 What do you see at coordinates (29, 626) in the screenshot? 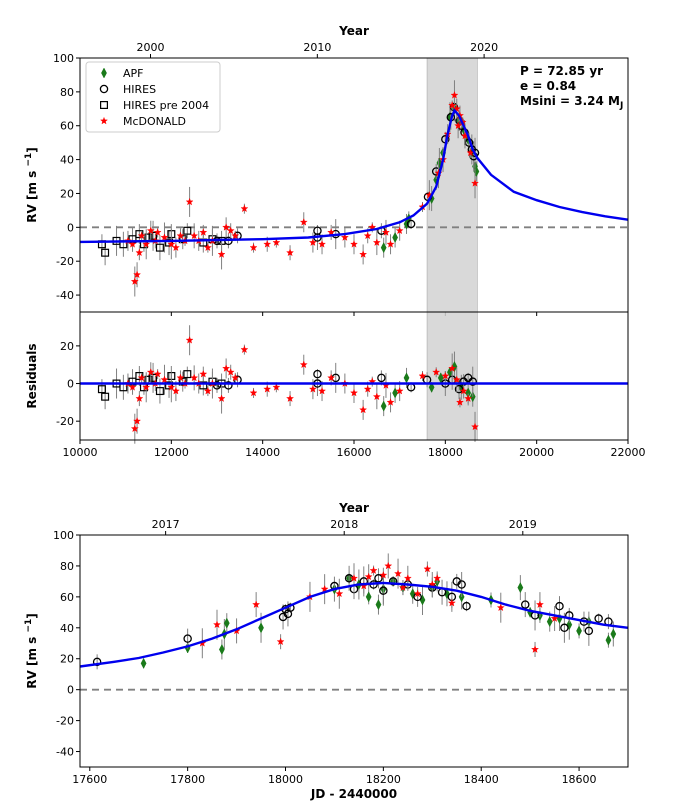
I see `y-axis-label-sup: −1` at bounding box center [29, 626].